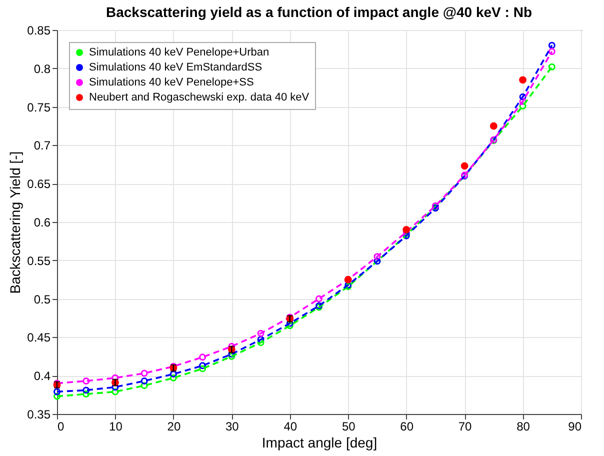 The image size is (604, 456). Describe the element at coordinates (171, 82) in the screenshot. I see `legend-label: Simulations 40 keV Penelope+SS` at that location.